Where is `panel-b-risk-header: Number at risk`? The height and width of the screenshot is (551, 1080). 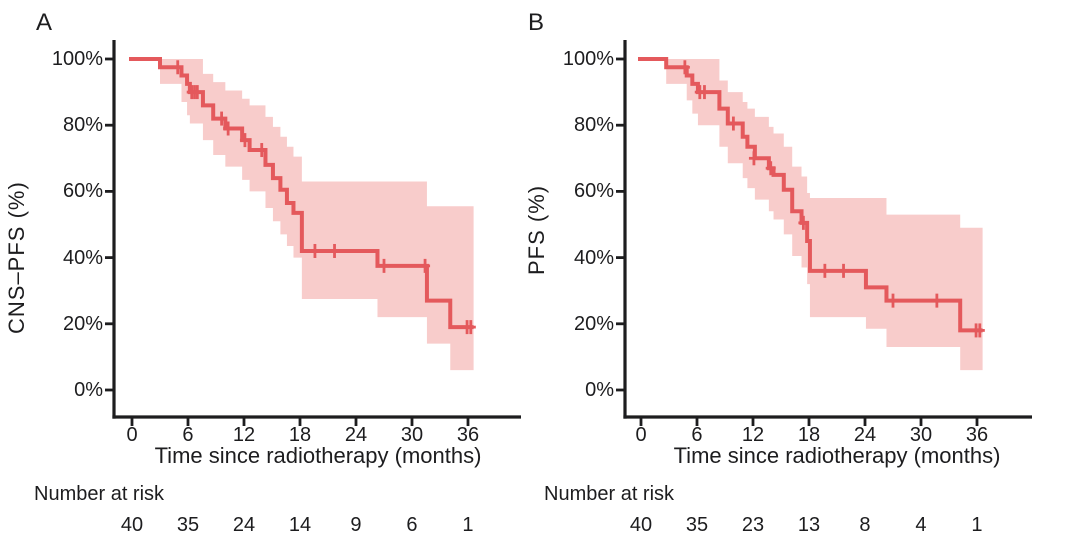
panel-b-risk-header: Number at risk is located at coordinates (609, 494).